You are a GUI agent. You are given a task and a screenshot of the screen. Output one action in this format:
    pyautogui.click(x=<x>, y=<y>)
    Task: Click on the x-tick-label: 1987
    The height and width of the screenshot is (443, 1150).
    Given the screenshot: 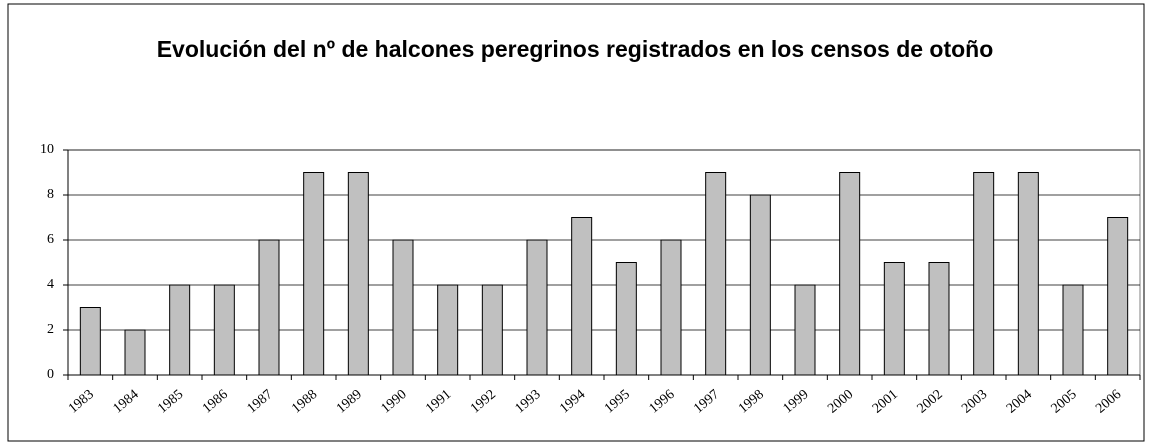 What is the action you would take?
    pyautogui.click(x=260, y=401)
    